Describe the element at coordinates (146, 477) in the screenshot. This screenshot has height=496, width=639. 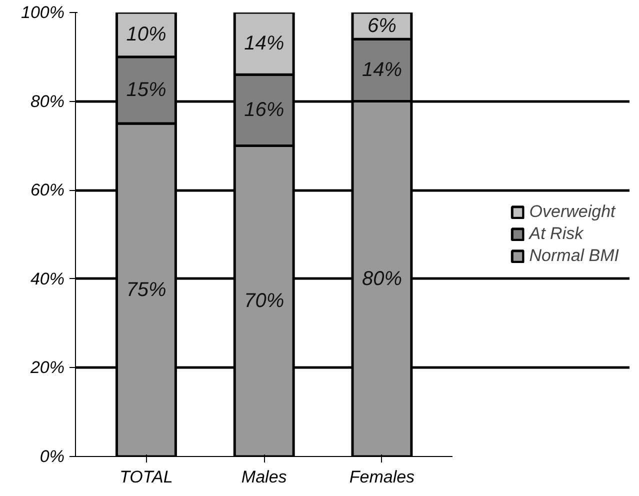
I see `x-tick-label: TOTAL` at that location.